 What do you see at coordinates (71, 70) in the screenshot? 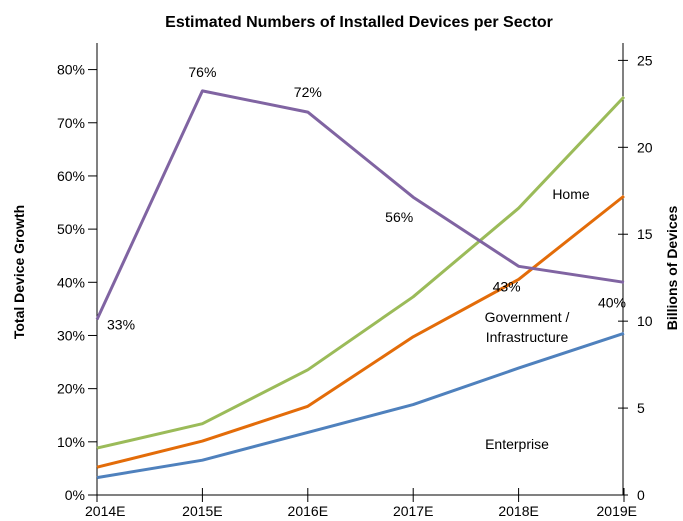
I see `left-tick-label: 80%` at bounding box center [71, 70].